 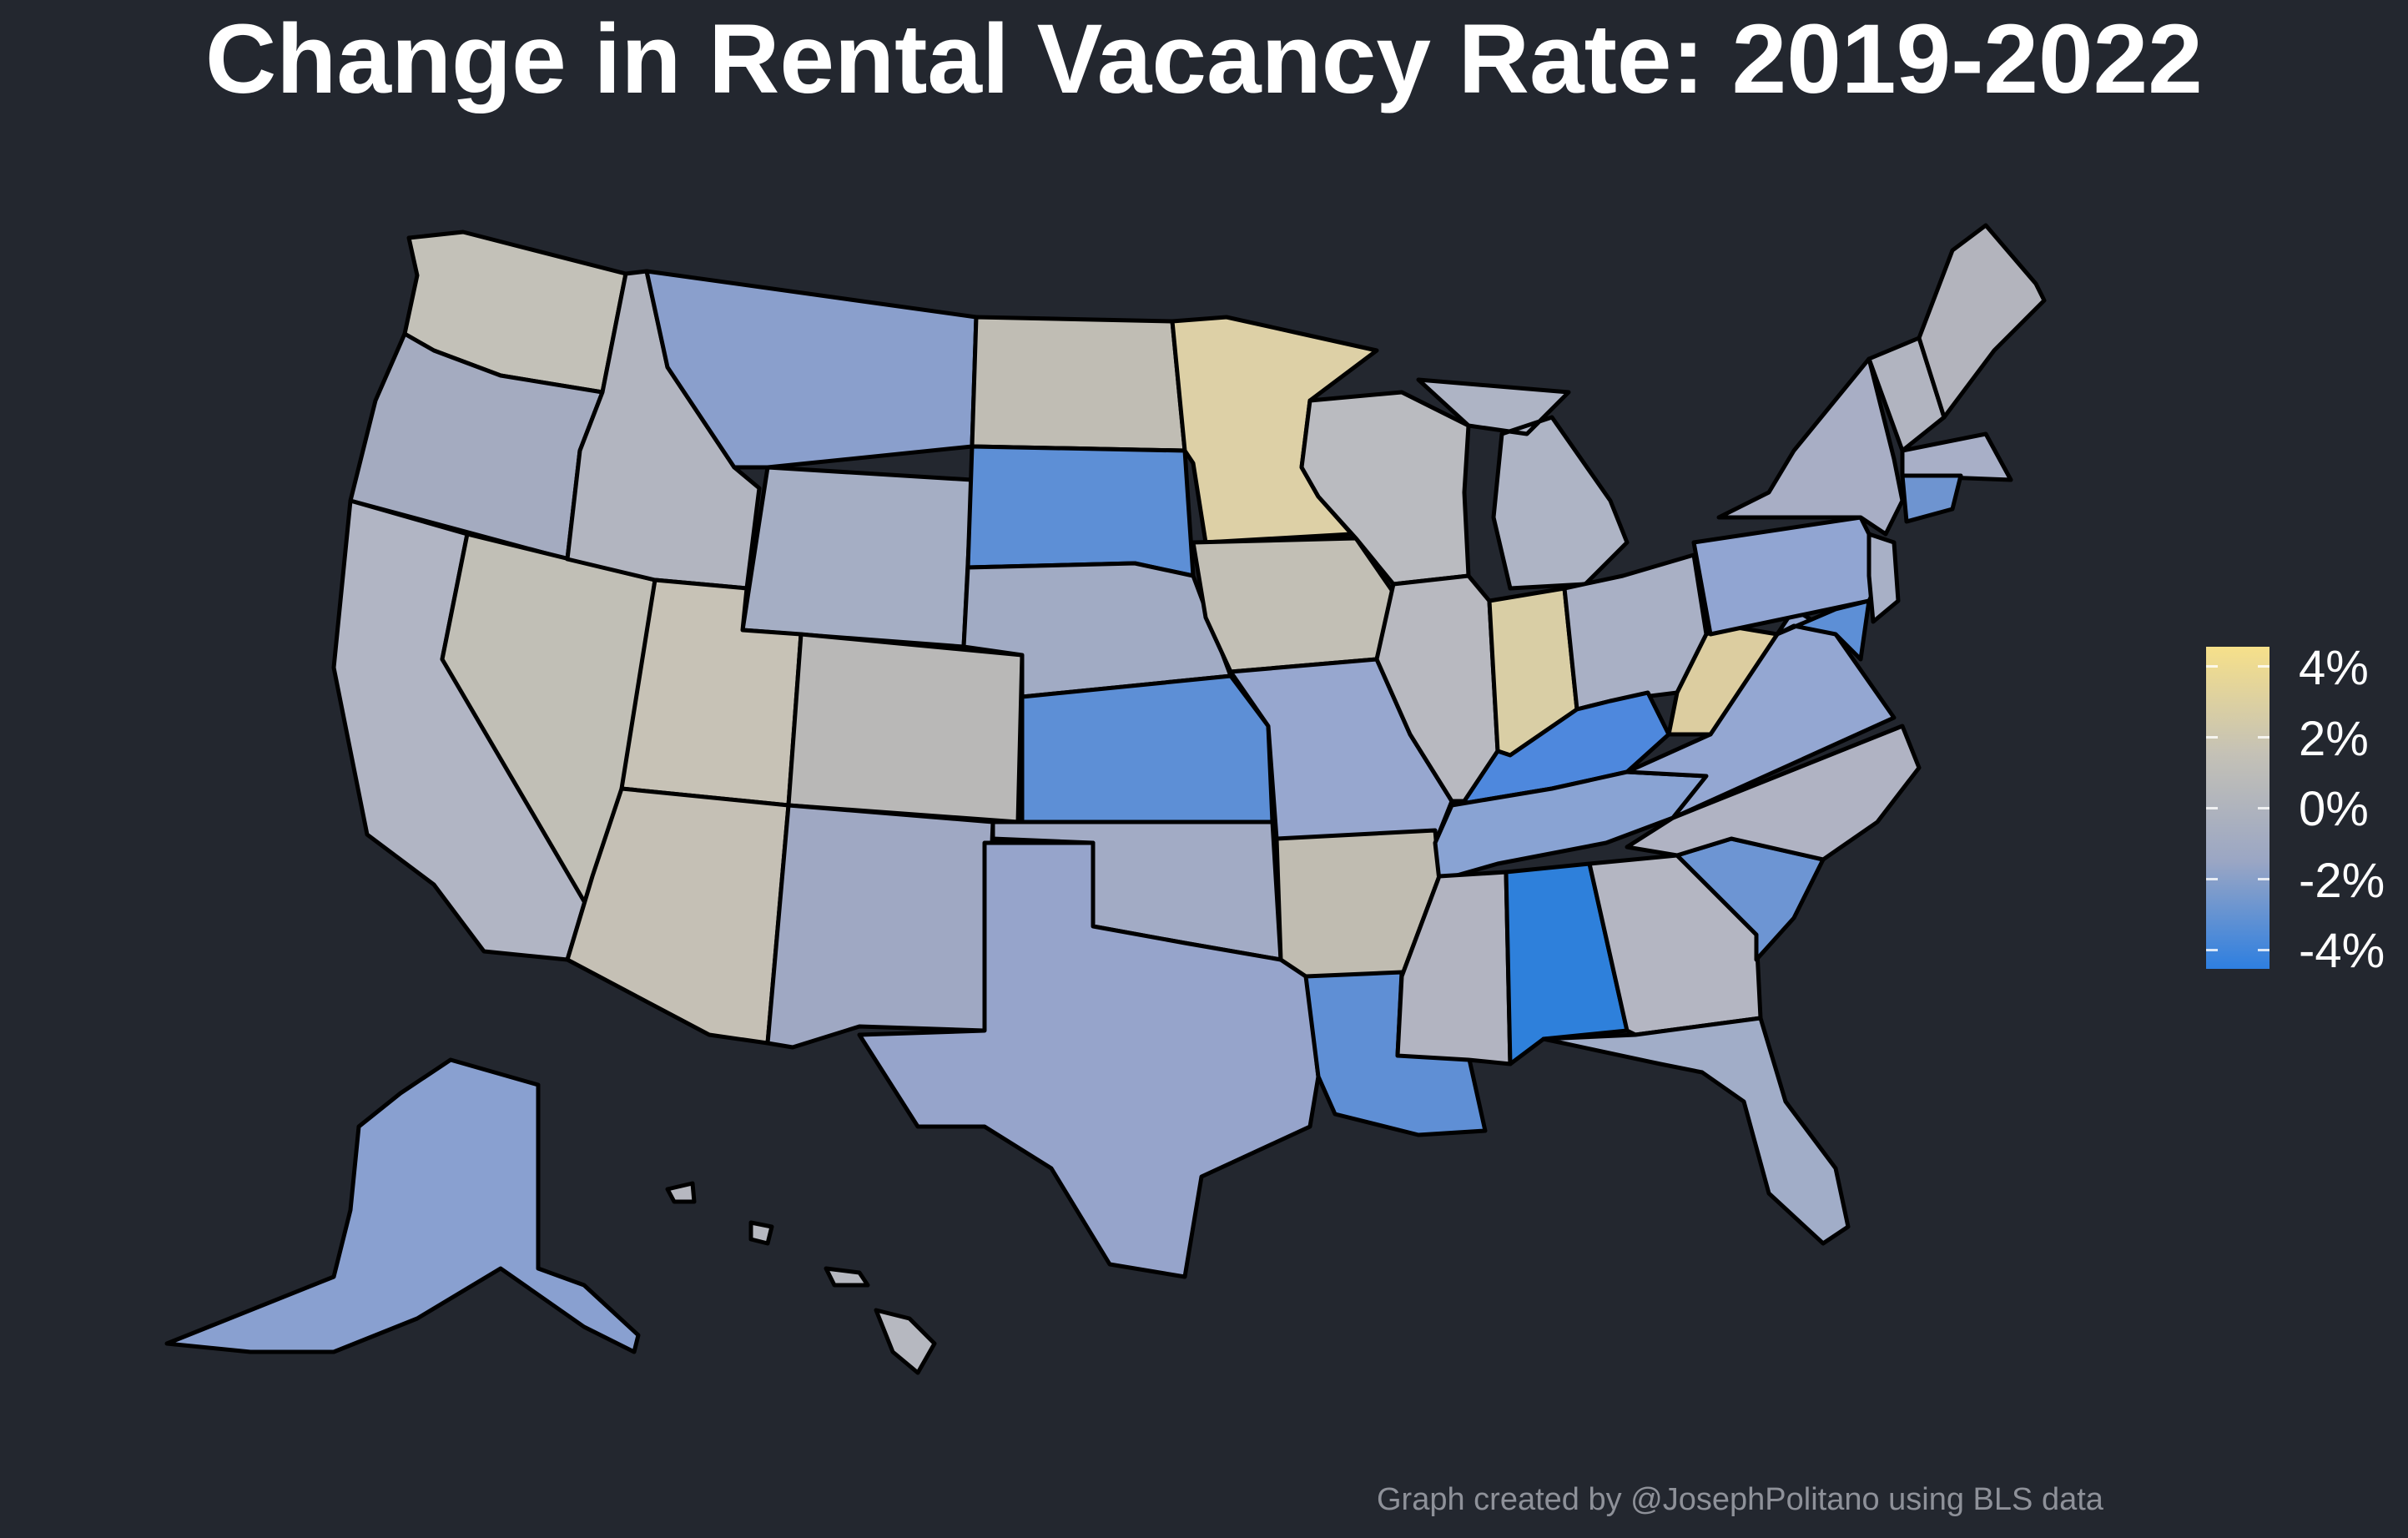 I want to click on state-kansas, so click(x=1147, y=748).